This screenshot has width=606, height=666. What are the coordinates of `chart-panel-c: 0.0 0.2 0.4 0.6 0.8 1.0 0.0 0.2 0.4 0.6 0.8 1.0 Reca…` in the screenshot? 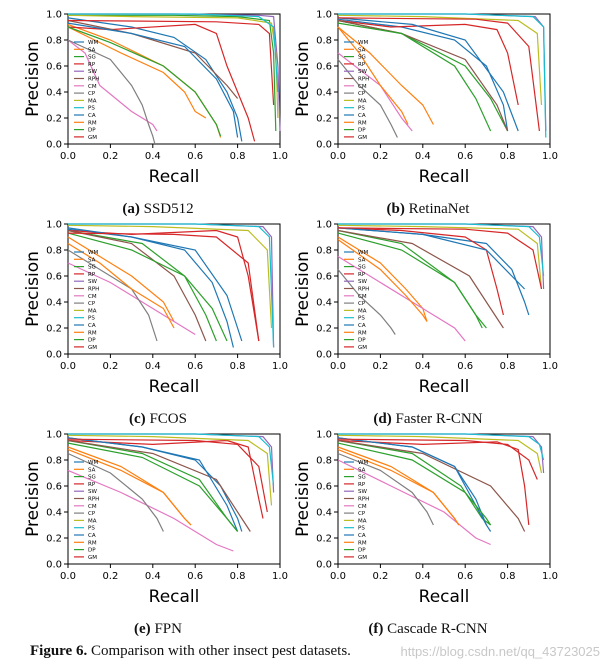 It's located at (153, 314).